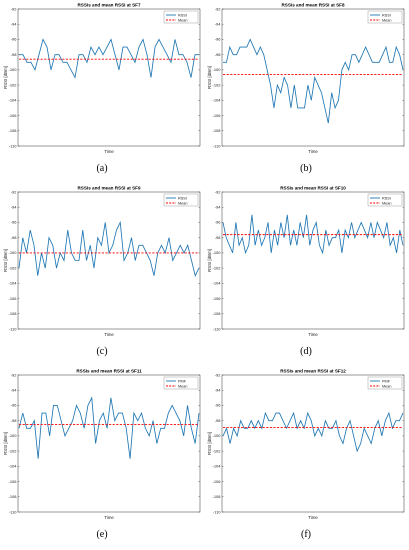  What do you see at coordinates (306, 351) in the screenshot?
I see `caption-d: (d)` at bounding box center [306, 351].